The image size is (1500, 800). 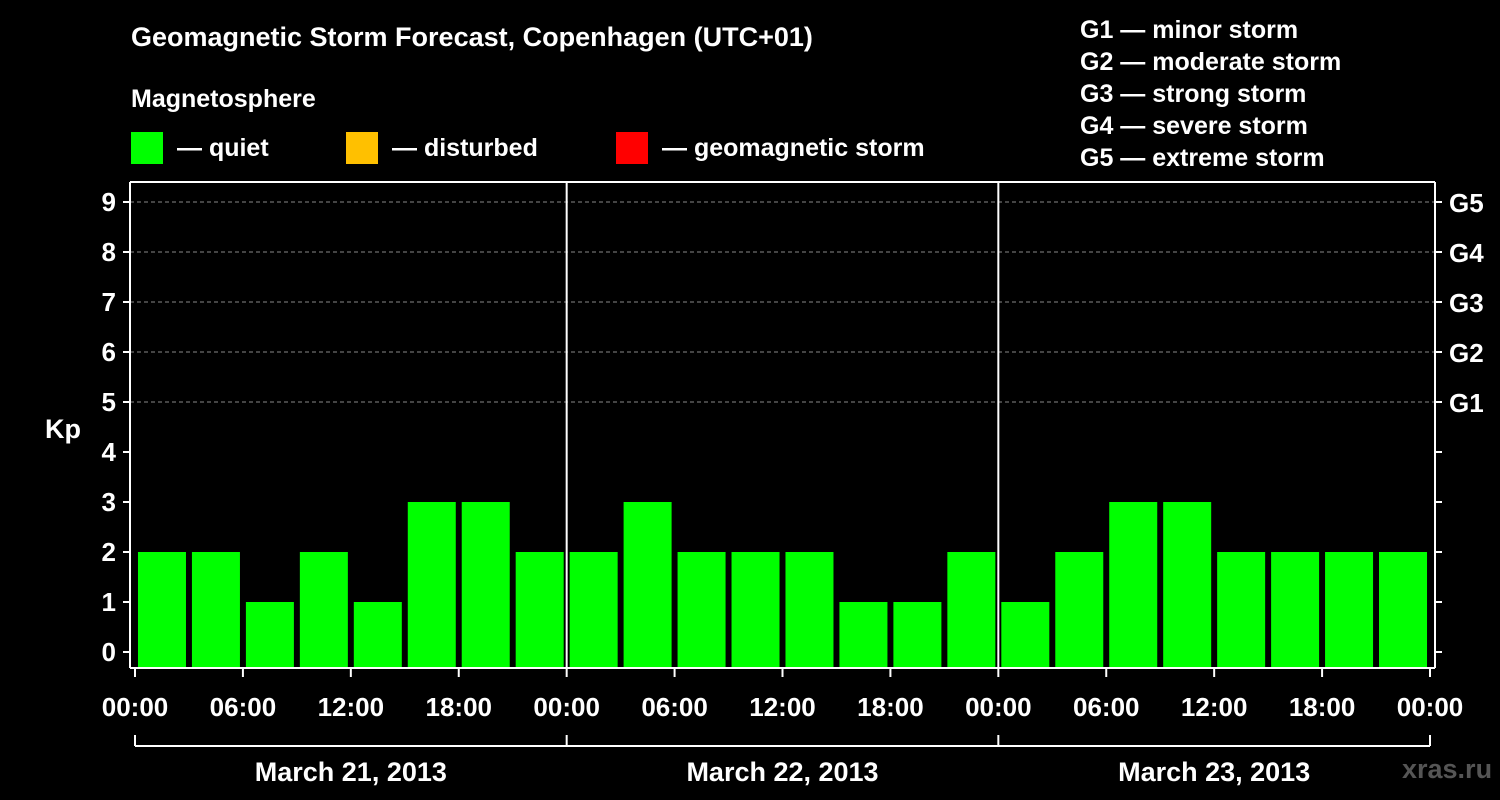 I want to click on legend-item-storm: — geomagnetic storm, so click(x=770, y=148).